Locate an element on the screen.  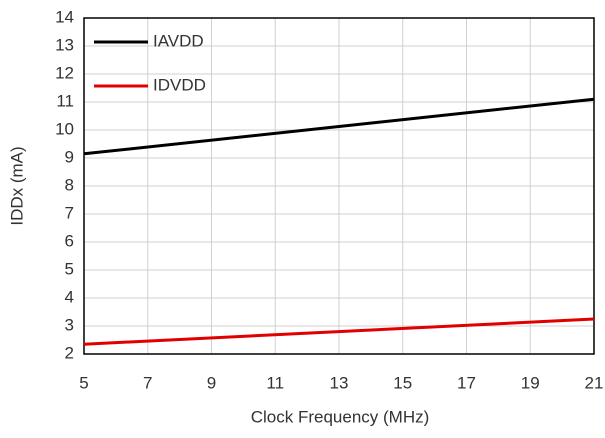
x-tick-label: 17 is located at coordinates (466, 382).